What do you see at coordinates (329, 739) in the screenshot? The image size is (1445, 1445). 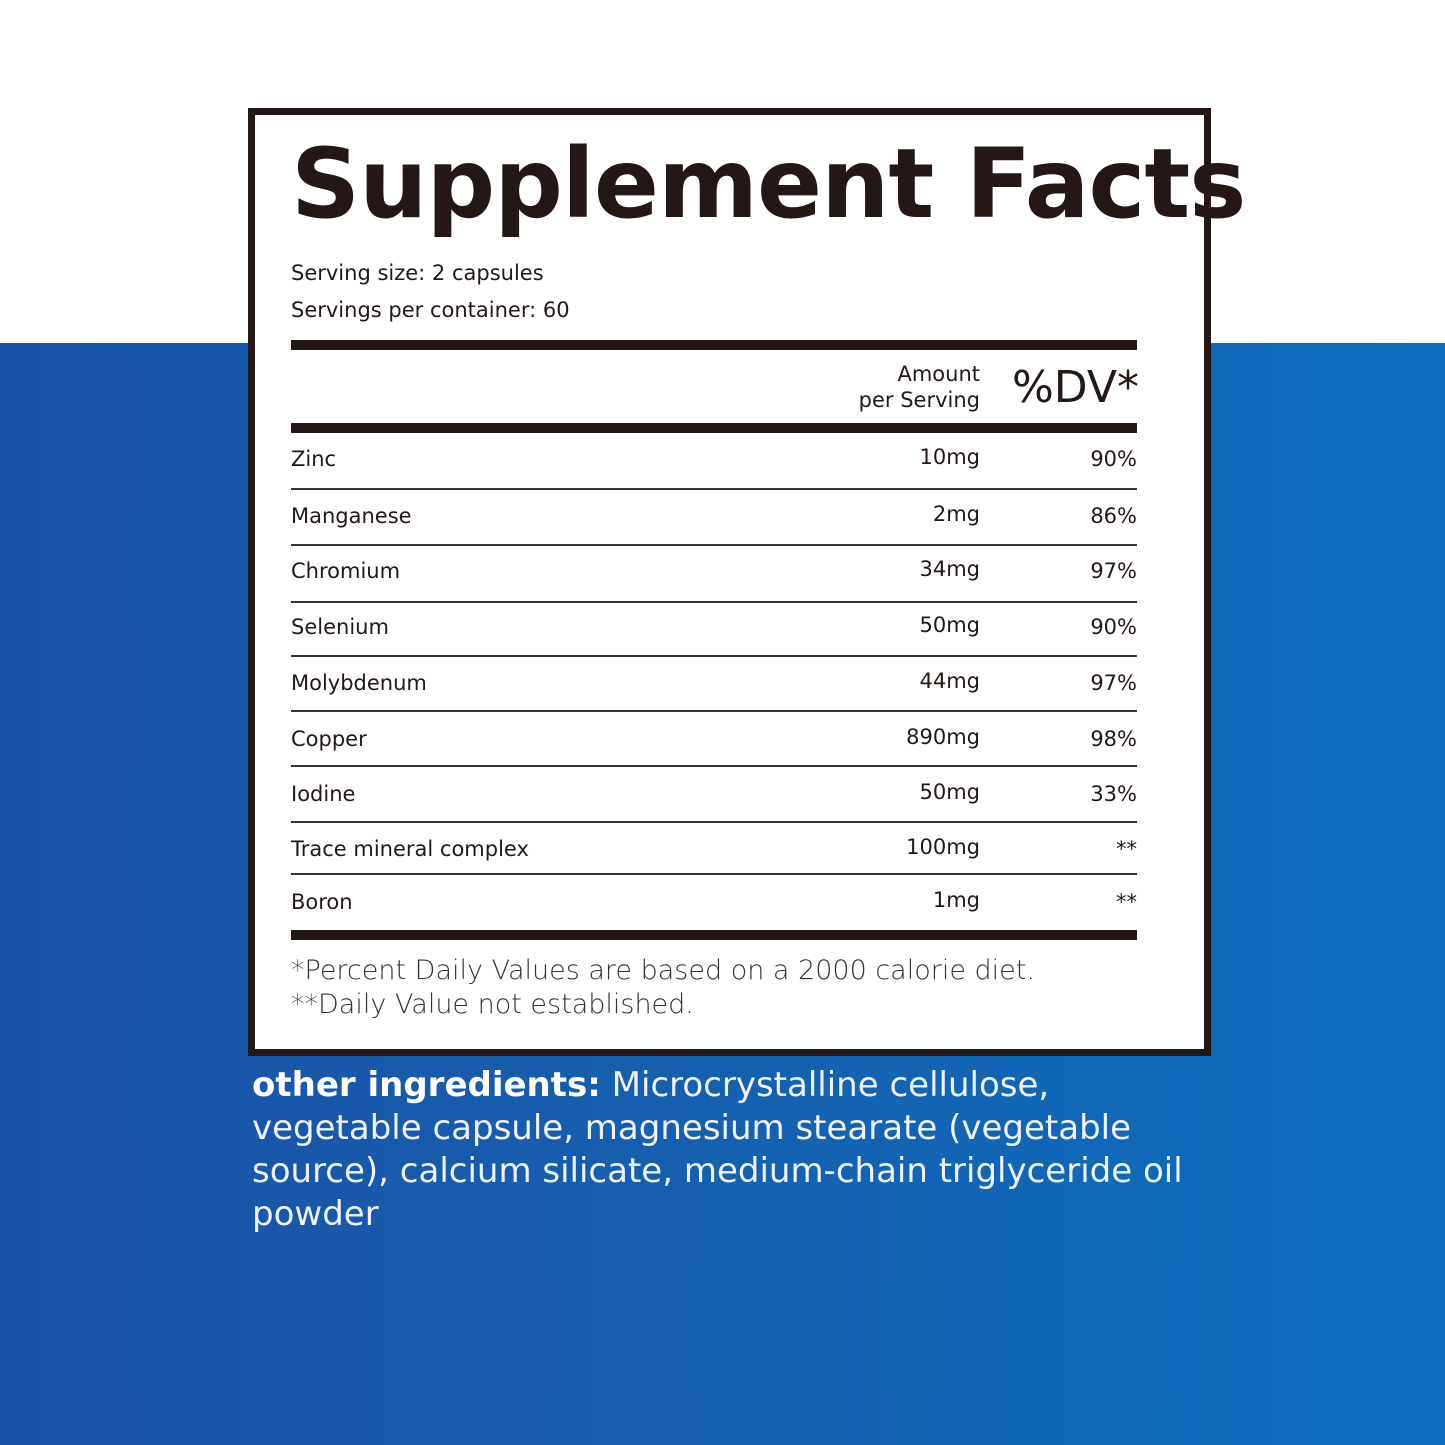 I see `nutrient-name: Copper` at bounding box center [329, 739].